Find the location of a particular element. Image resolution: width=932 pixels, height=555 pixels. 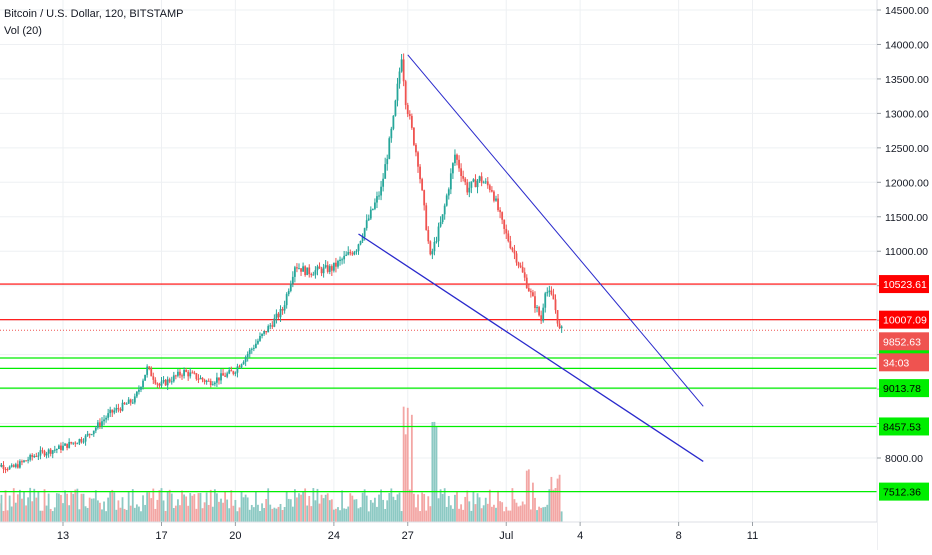

volume-indicator-label: Vol (20) is located at coordinates (94, 31).